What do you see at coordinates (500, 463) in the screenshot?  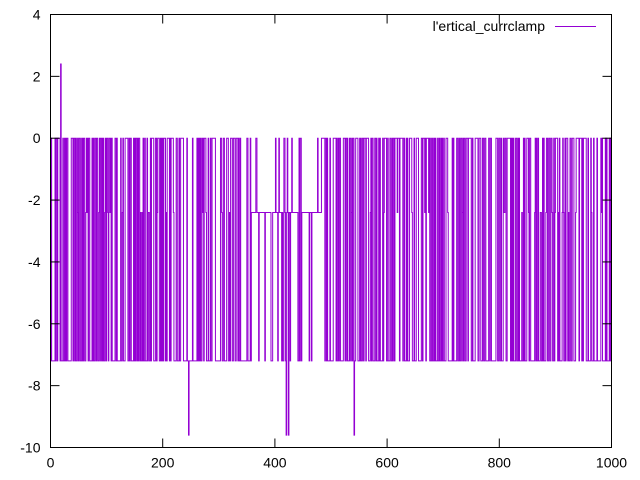 I see `x-tick-label: 800` at bounding box center [500, 463].